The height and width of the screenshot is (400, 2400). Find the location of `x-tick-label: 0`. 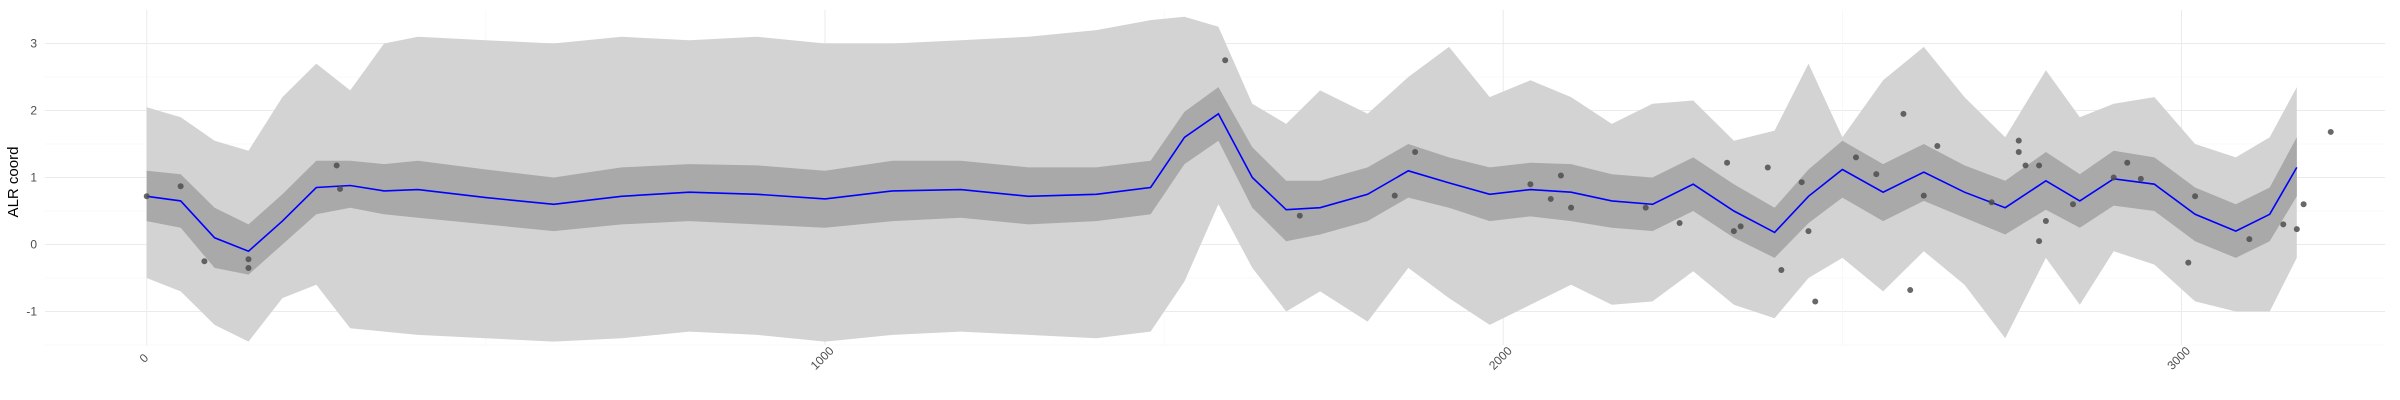

x-tick-label: 0 is located at coordinates (144, 358).